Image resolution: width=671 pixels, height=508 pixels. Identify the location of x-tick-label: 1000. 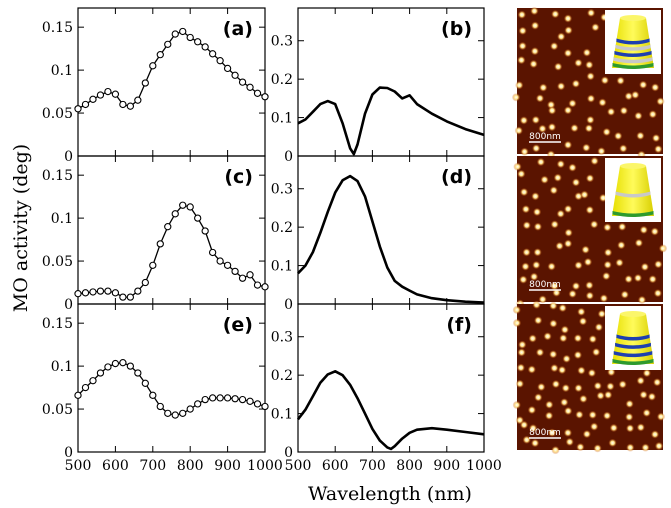
(265, 466).